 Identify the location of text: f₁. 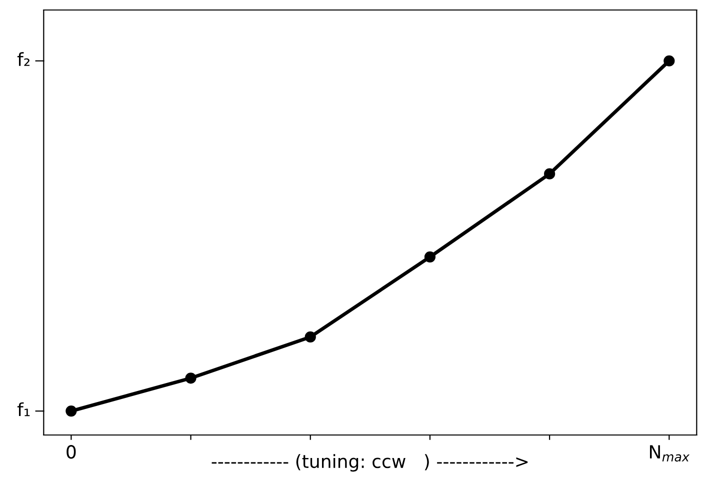
(23, 409).